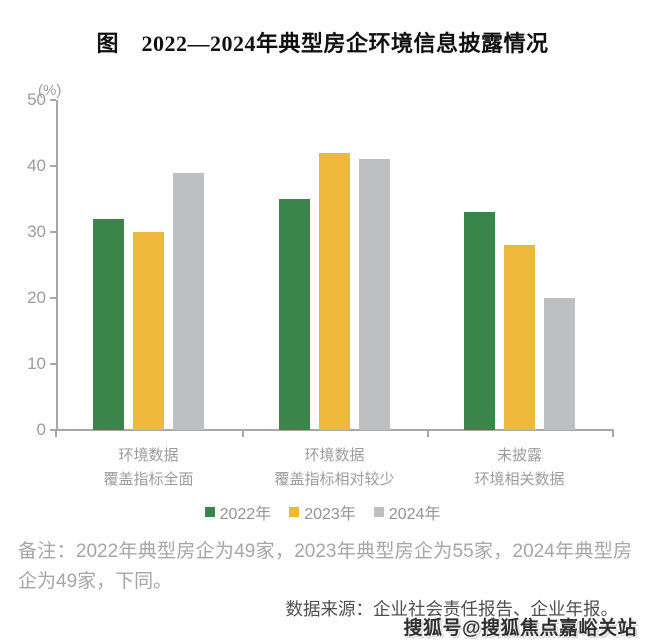 Image resolution: width=645 pixels, height=641 pixels. Describe the element at coordinates (520, 628) in the screenshot. I see `watermark-text: 搜狐号@搜狐焦点嘉峪关站` at that location.